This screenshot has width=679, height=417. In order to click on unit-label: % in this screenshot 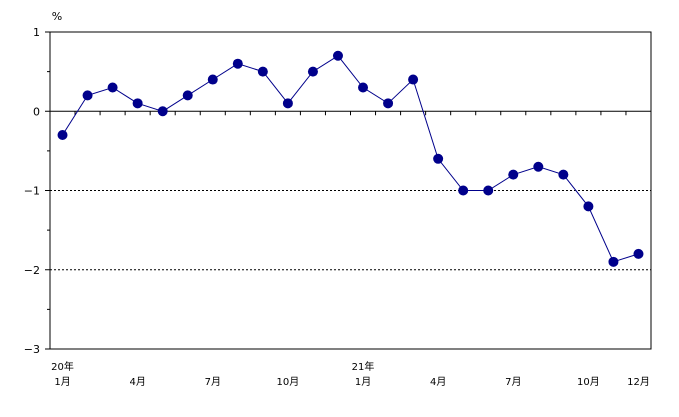, I will do `click(57, 16)`.